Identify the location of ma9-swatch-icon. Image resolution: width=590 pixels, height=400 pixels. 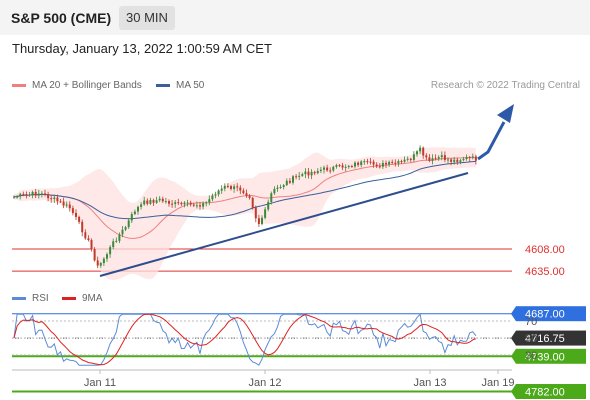
(69, 298).